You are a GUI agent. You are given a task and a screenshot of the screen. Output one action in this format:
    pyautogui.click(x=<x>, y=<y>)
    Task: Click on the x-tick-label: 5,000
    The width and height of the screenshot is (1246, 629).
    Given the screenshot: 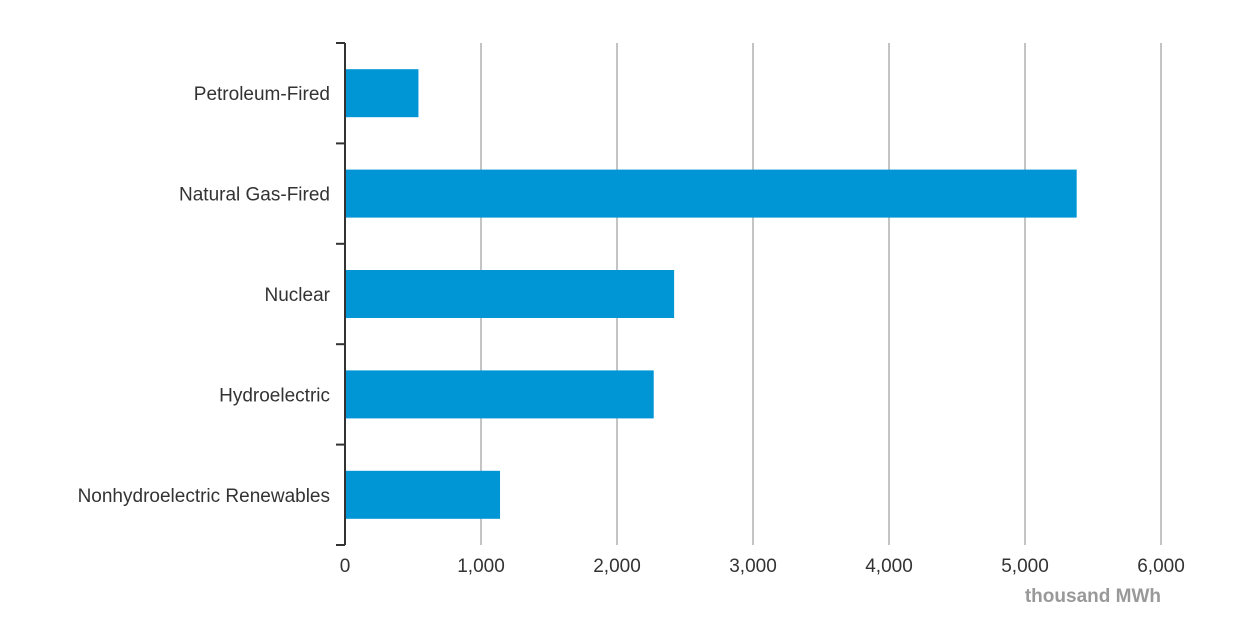 What is the action you would take?
    pyautogui.click(x=1025, y=566)
    